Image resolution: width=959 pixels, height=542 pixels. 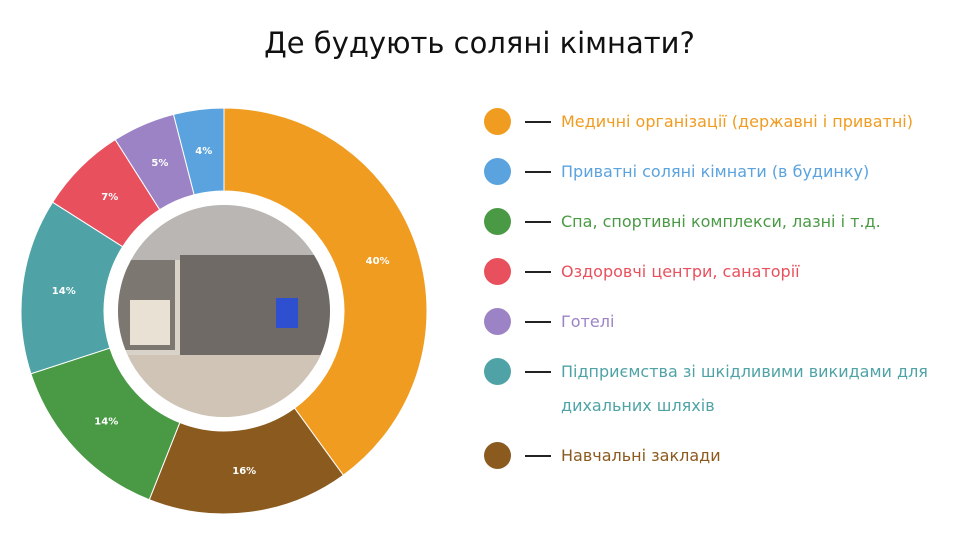 I want to click on legend-item: Спа, спортивні комплекси, лазні і т.д., so click(x=717, y=223).